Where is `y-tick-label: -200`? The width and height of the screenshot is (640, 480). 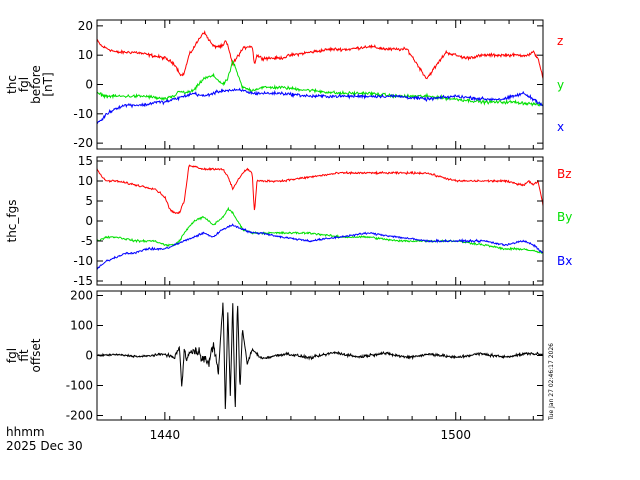 y-tick-label: -200 is located at coordinates (79, 416).